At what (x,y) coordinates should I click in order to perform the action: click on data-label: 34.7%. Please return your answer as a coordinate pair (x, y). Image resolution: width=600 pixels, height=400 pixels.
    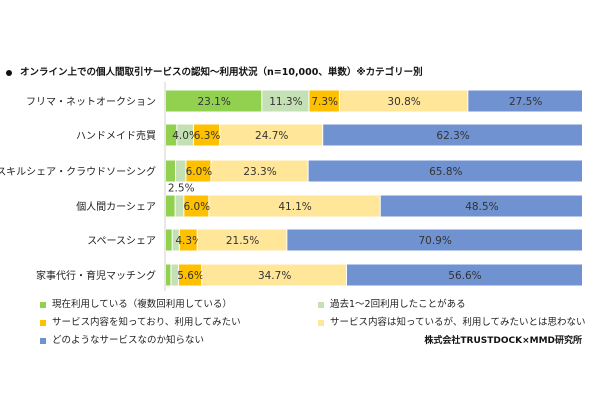
    Looking at the image, I should click on (274, 276).